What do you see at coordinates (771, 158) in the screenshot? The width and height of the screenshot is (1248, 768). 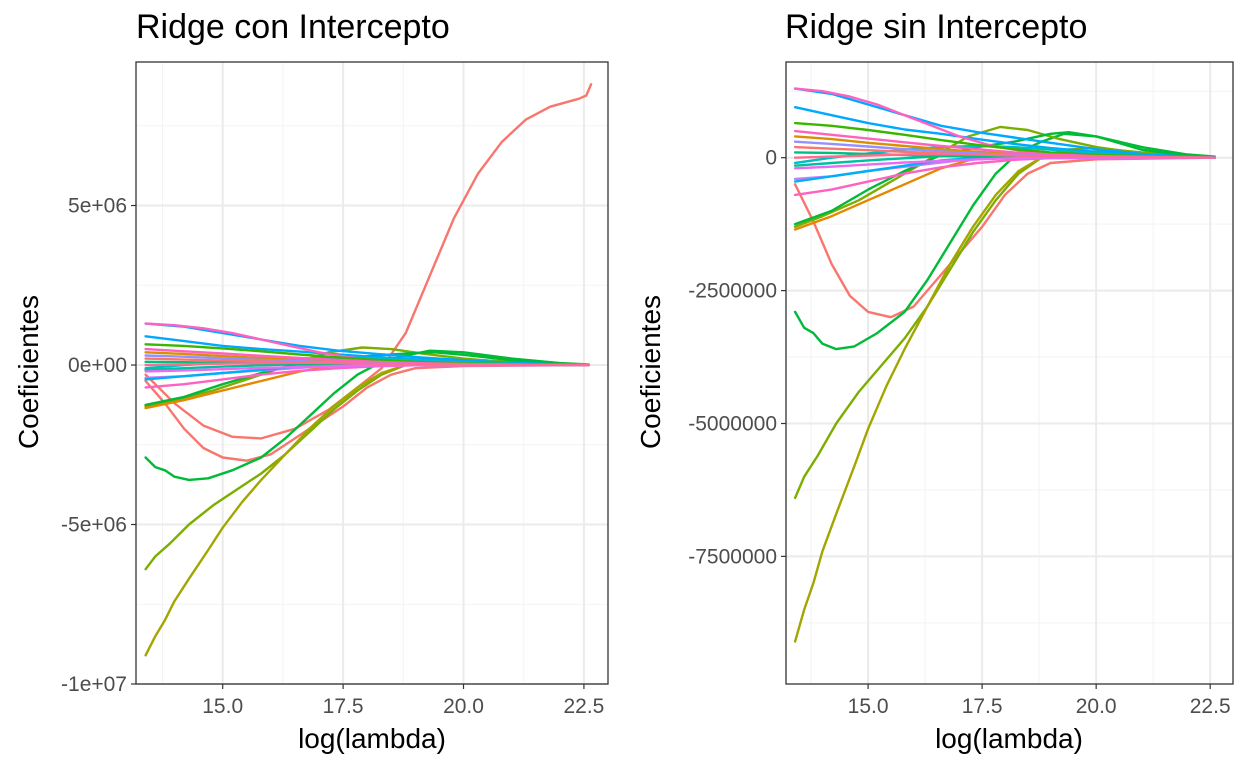 I see `y-tick-label: 0` at bounding box center [771, 158].